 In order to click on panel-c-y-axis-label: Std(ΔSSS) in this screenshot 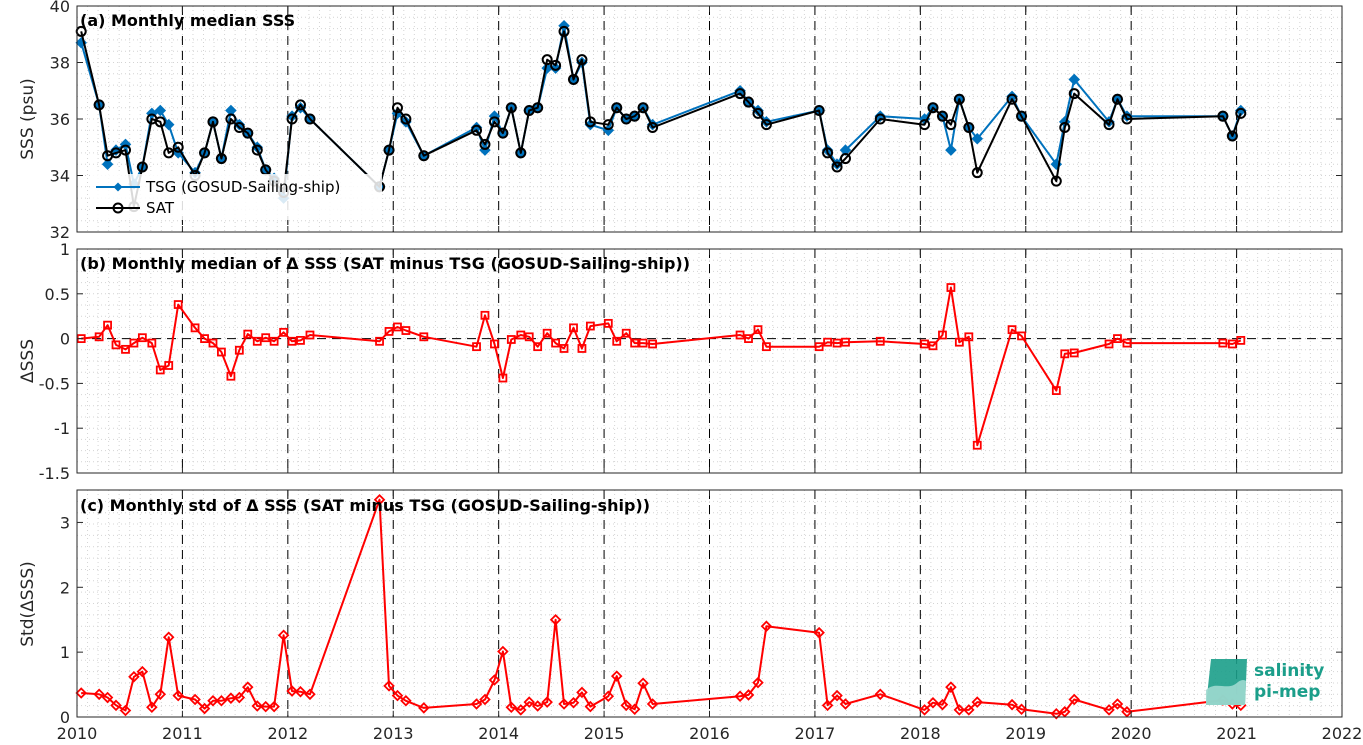, I will do `click(28, 604)`.